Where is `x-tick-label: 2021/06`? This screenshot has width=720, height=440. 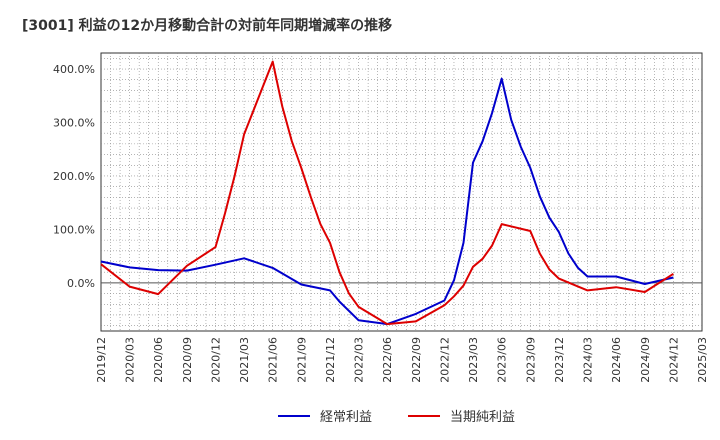
x-tick-label: 2021/06 is located at coordinates (273, 360).